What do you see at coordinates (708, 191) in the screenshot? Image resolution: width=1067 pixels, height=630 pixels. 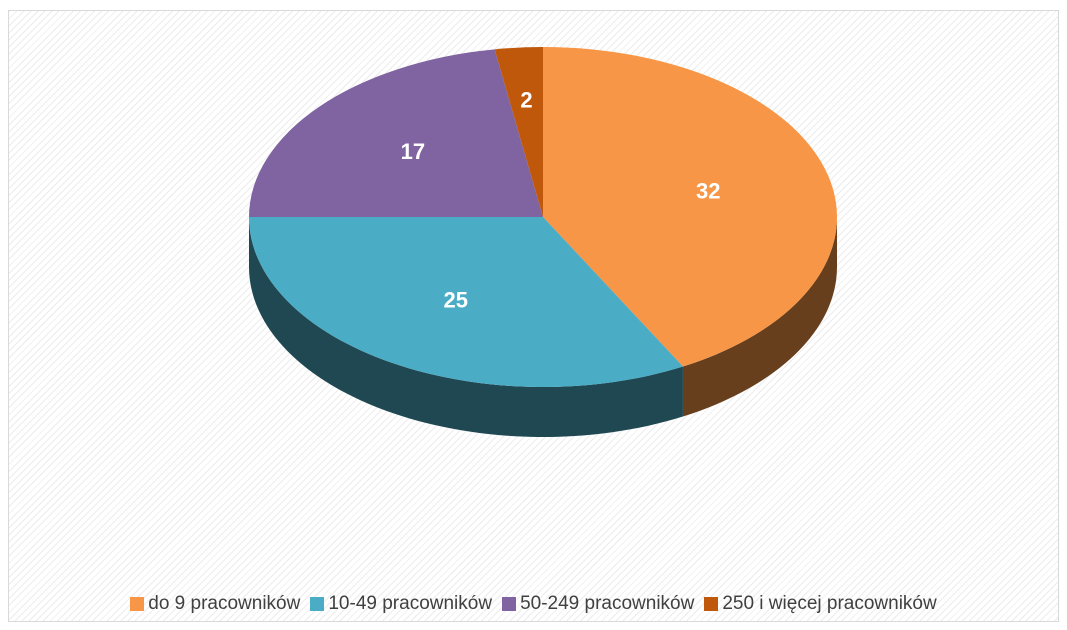 I see `data-label-0: 32` at bounding box center [708, 191].